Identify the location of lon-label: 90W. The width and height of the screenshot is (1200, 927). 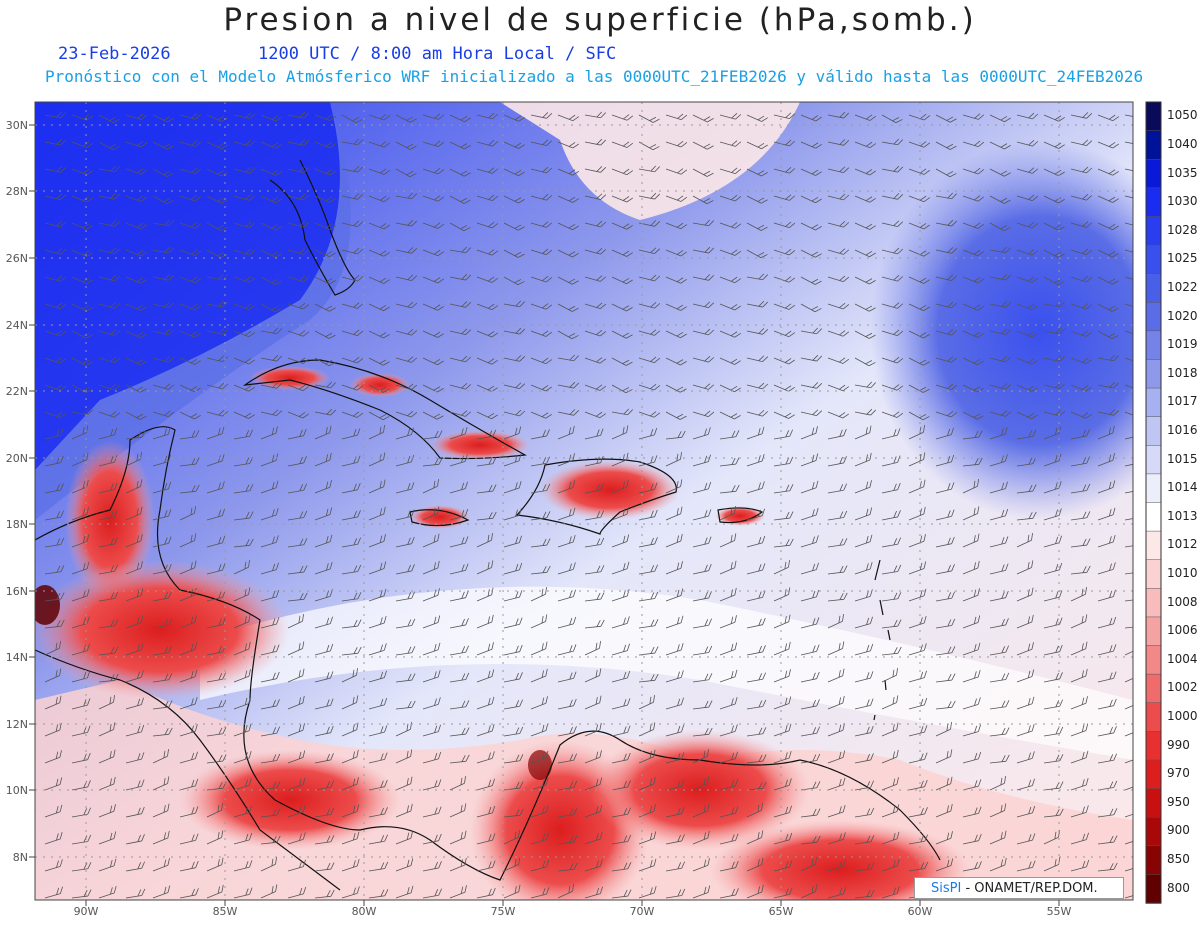
(86, 911).